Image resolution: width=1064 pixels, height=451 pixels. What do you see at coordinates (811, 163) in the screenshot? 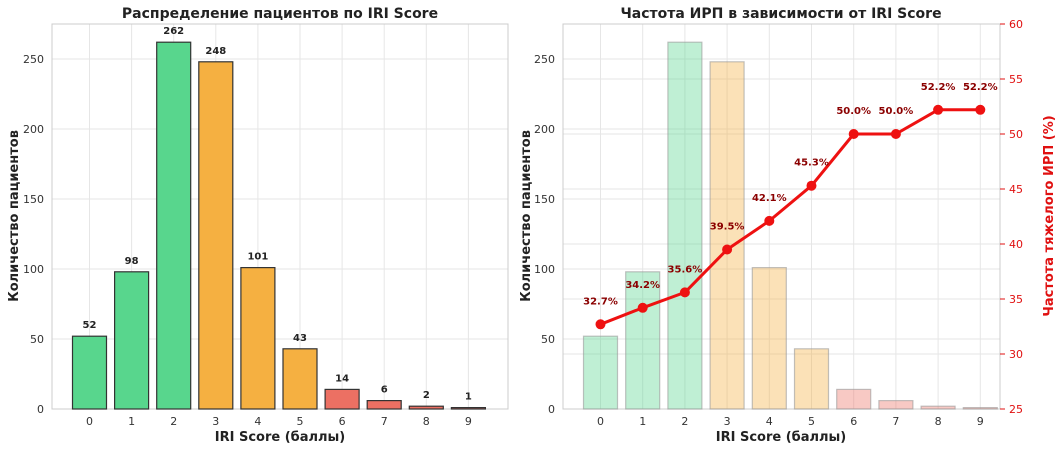
I see `line-value-label: 45.3%` at bounding box center [811, 163].